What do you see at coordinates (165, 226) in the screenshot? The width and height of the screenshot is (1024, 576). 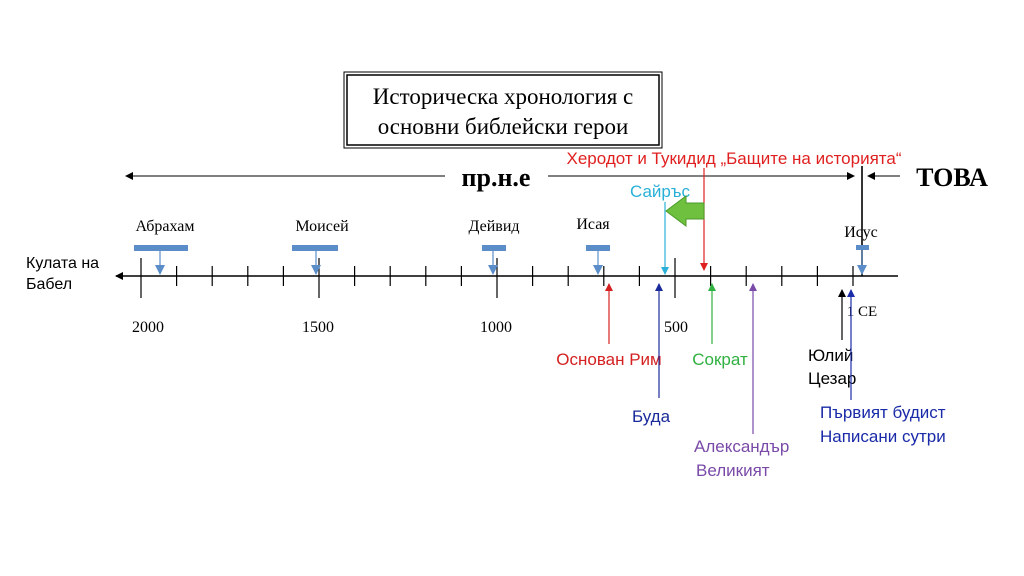 I see `figure-name-abraham: Абрахам` at bounding box center [165, 226].